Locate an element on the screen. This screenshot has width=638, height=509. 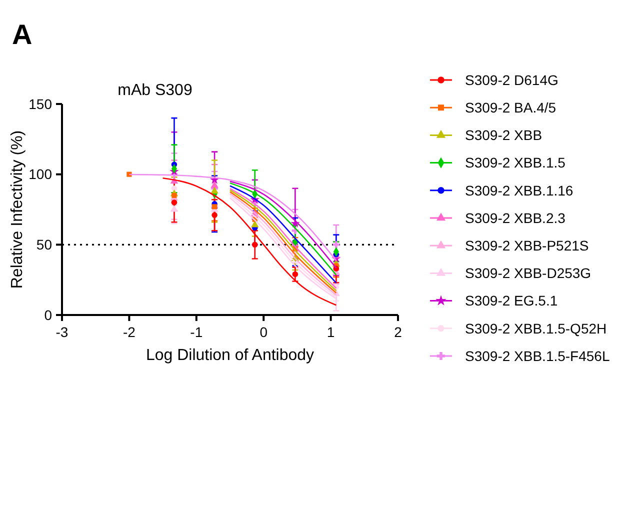
legend-label: S309-2 D614G is located at coordinates (511, 80).